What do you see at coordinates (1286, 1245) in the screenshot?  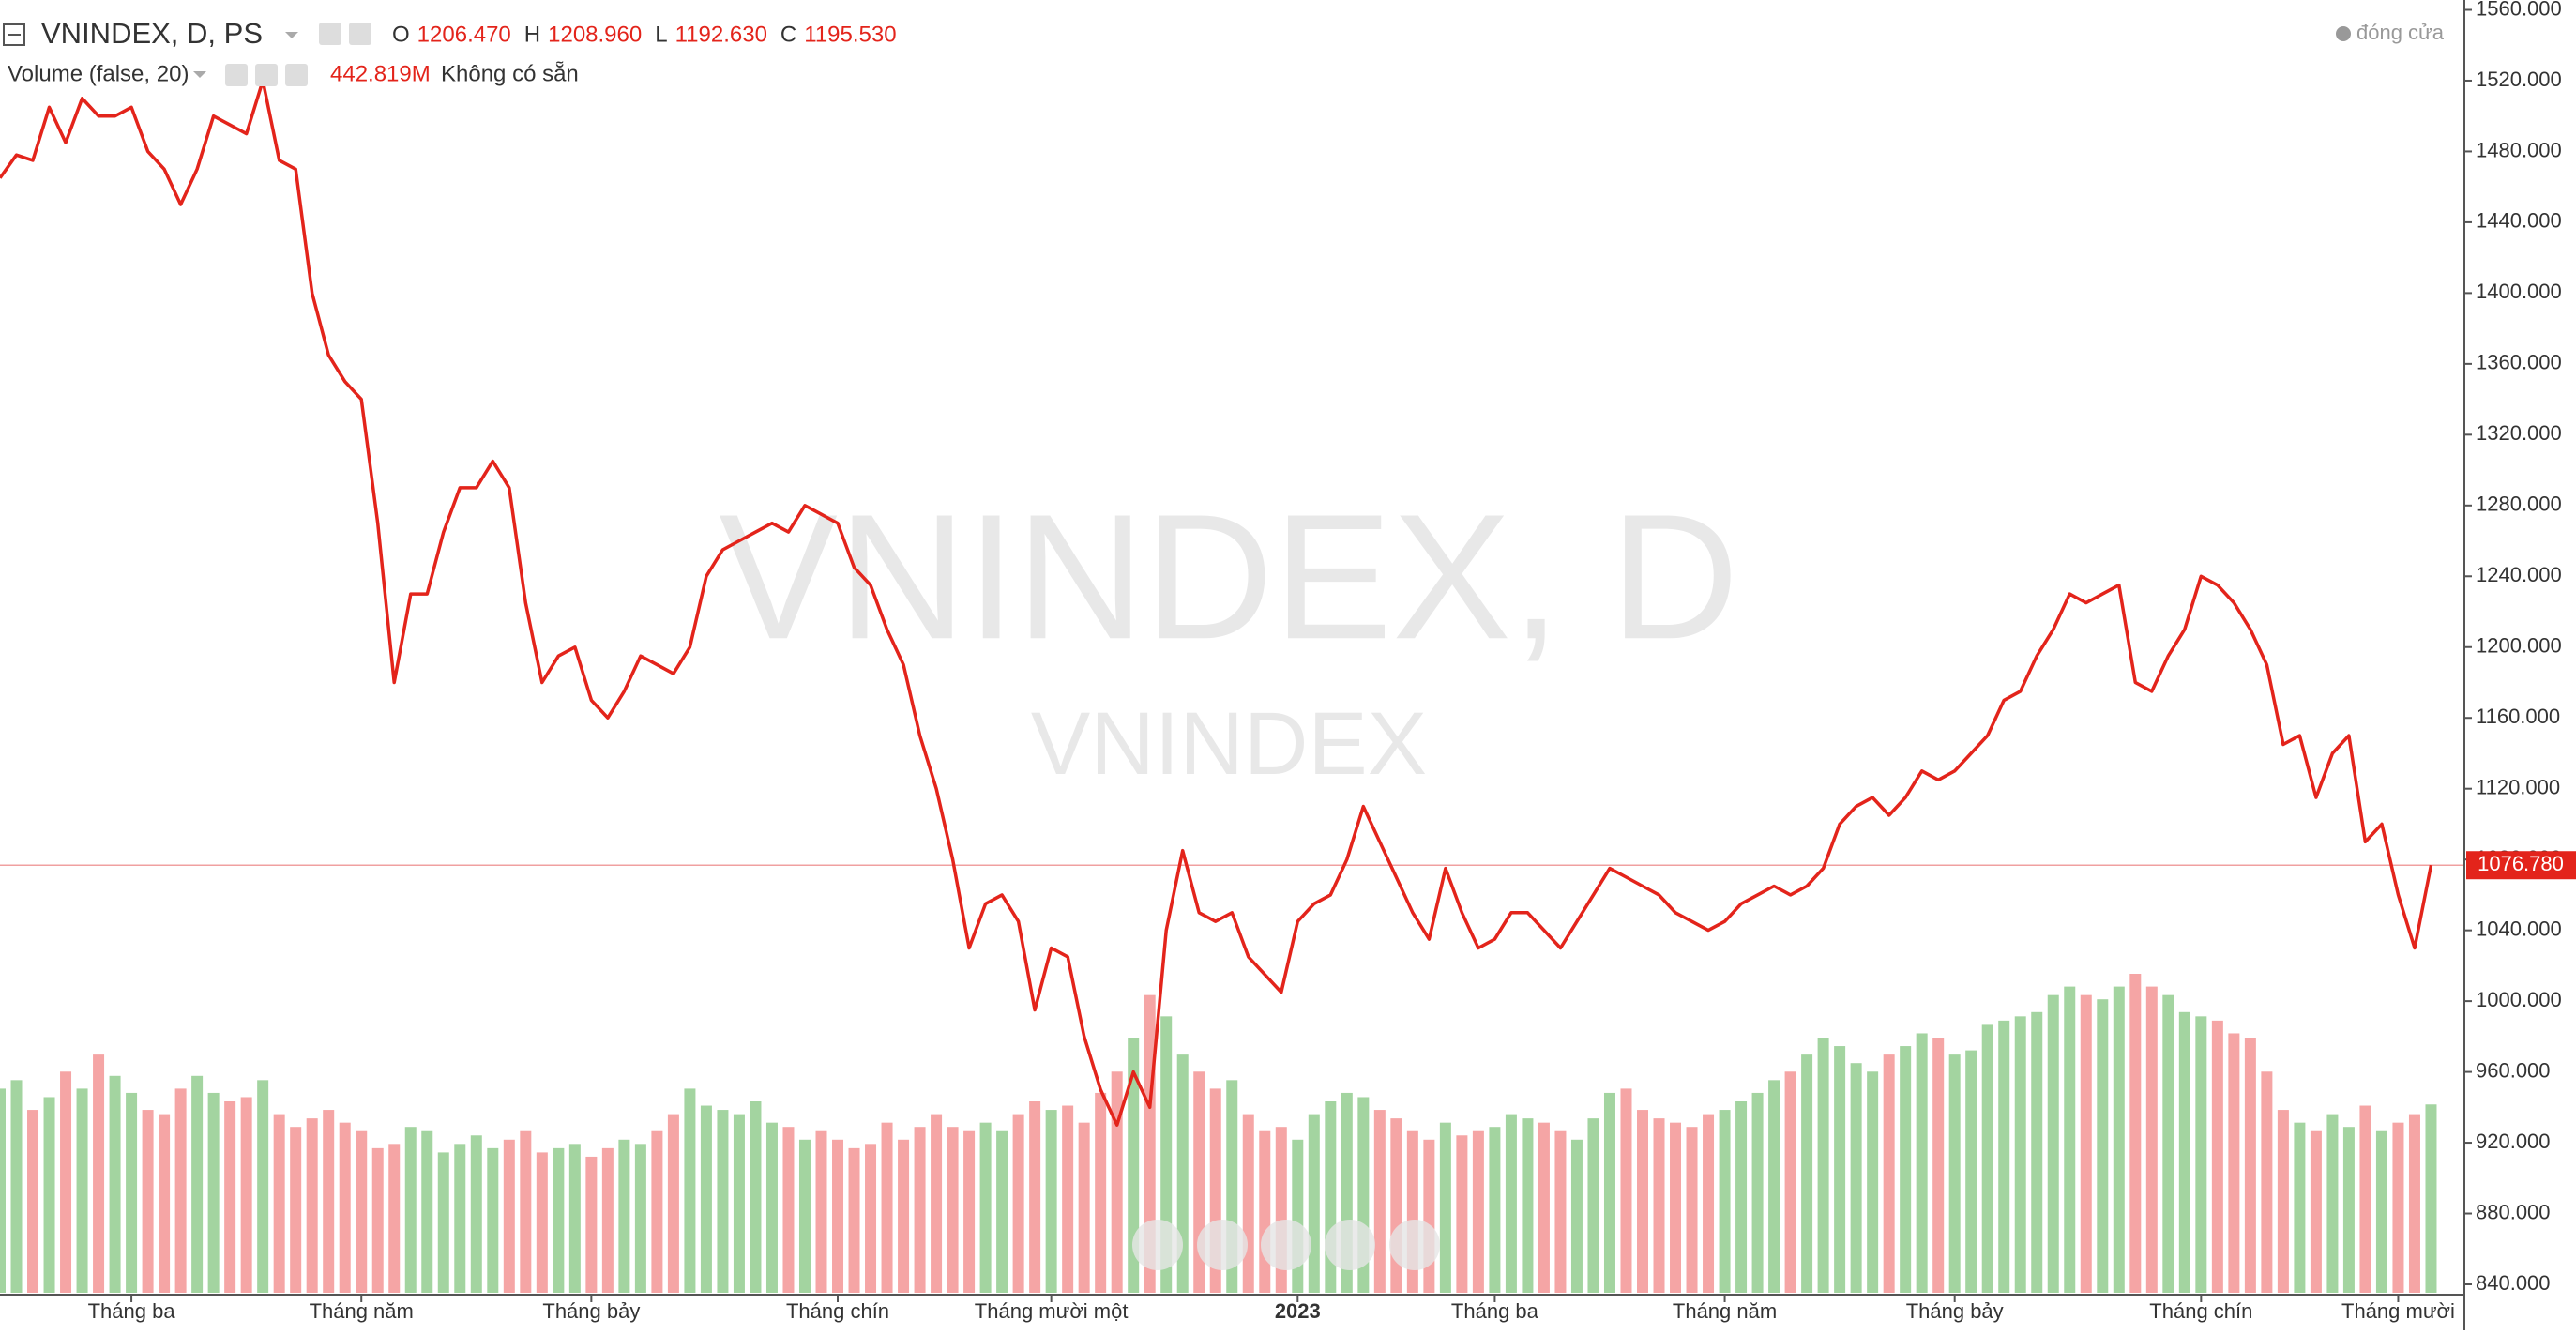 I see `nav-reset` at bounding box center [1286, 1245].